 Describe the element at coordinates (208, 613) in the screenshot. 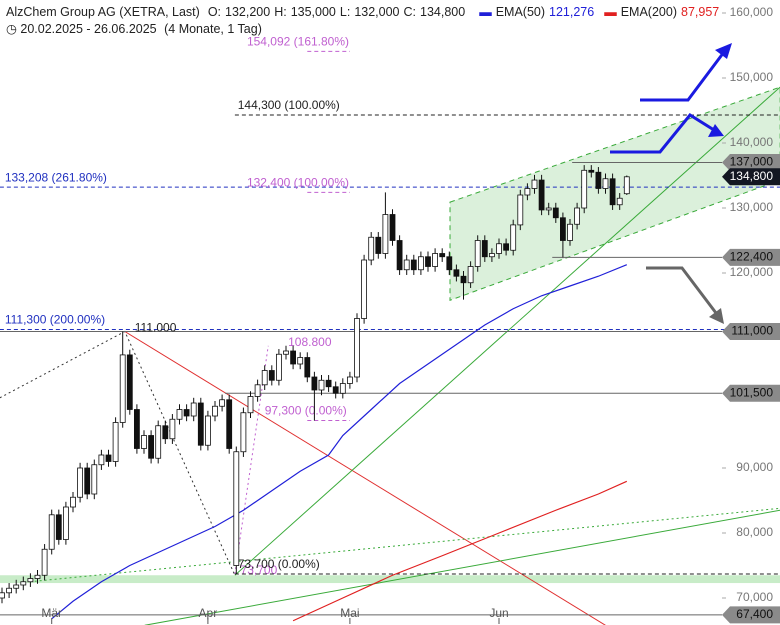

I see `x-tick-label: Apr` at that location.